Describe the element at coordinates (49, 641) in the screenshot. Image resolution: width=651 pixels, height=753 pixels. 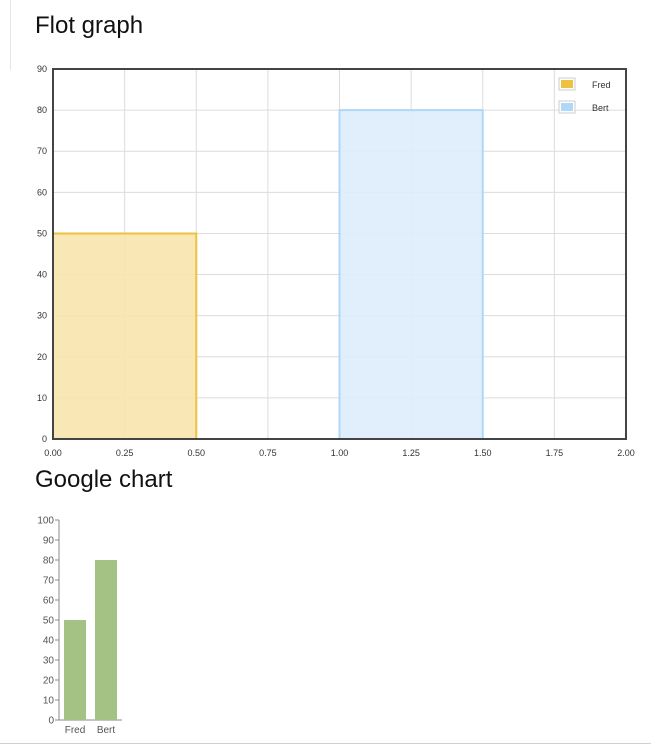
I see `google-y-tick-label: 40` at that location.